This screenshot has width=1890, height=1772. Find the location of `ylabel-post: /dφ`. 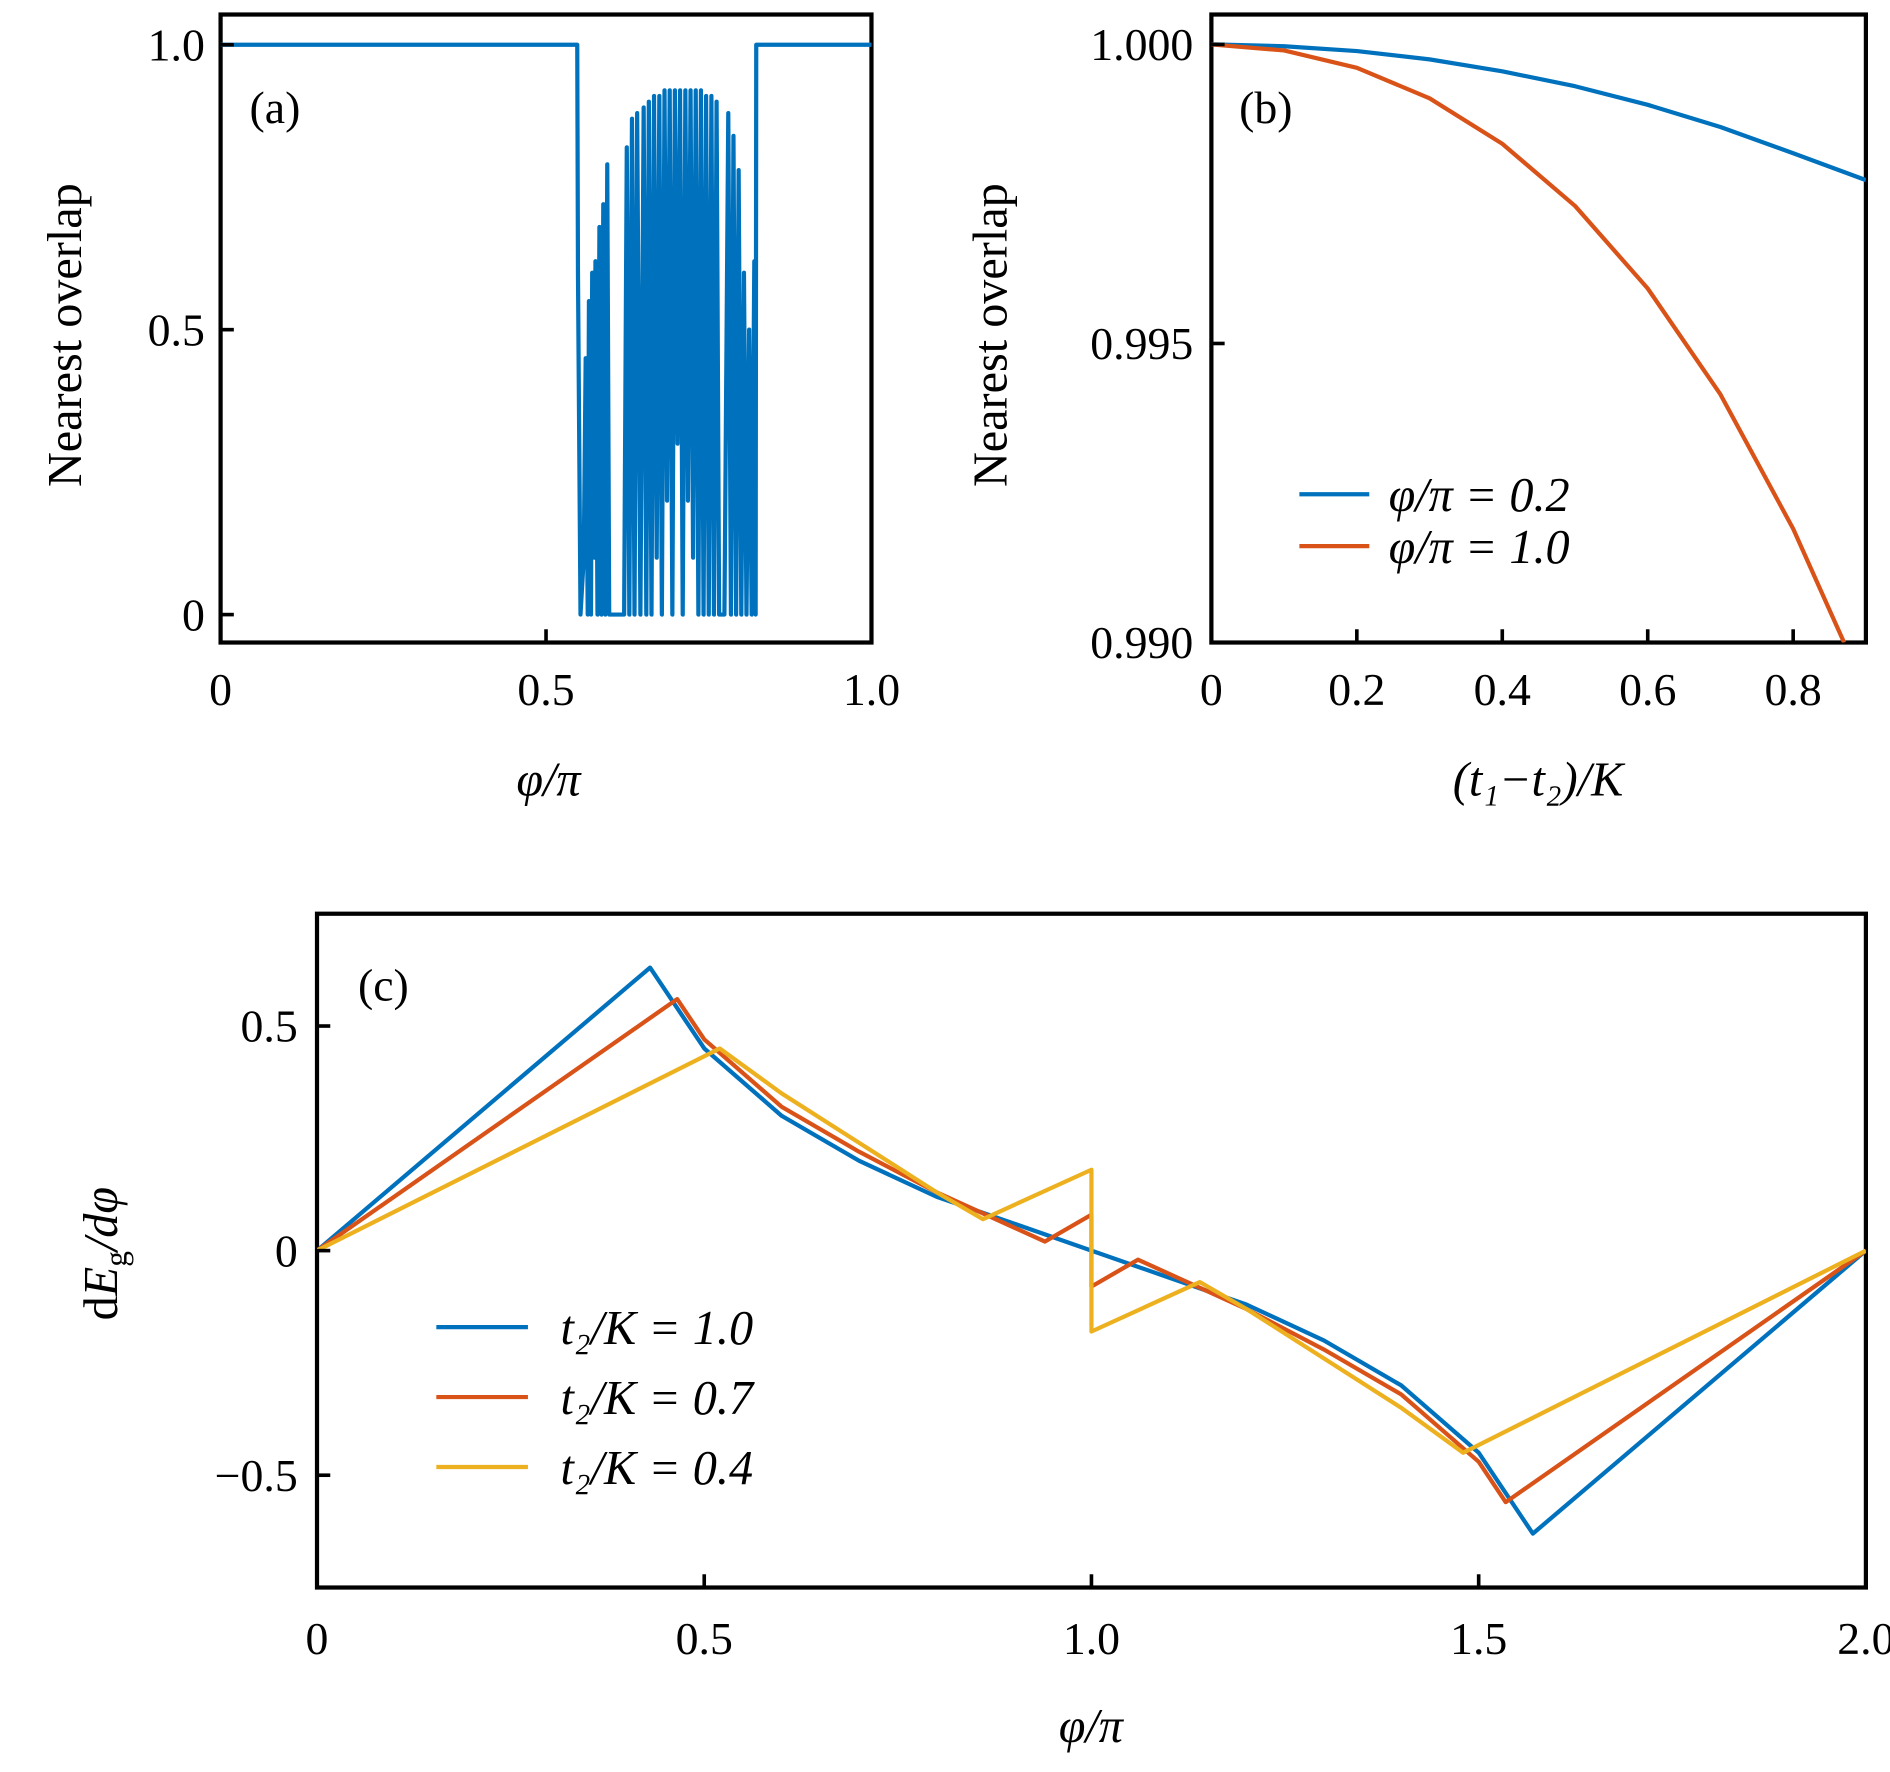

ylabel-post: /dφ is located at coordinates (101, 1220).